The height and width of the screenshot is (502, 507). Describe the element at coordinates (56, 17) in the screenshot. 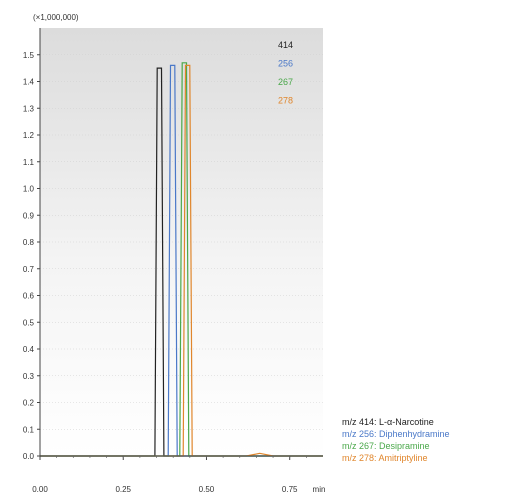

I see `y-multiplier-label: (×1,000,000)` at that location.